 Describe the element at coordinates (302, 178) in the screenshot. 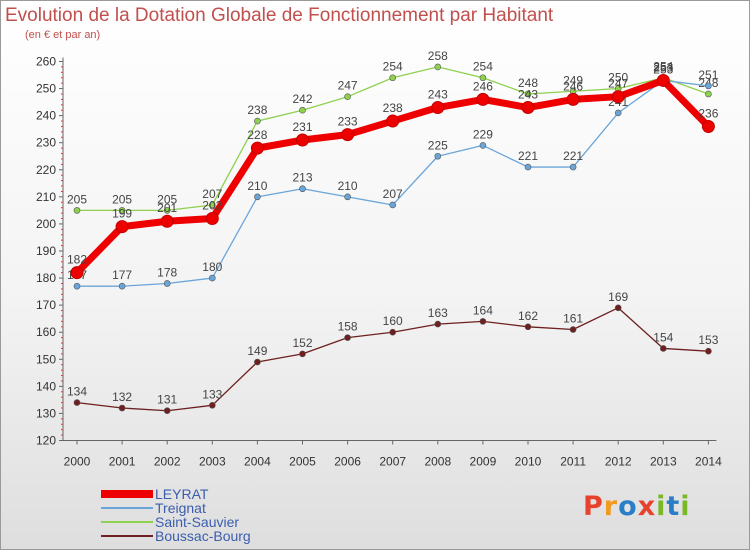

I see `data-label-treignat: 213` at that location.